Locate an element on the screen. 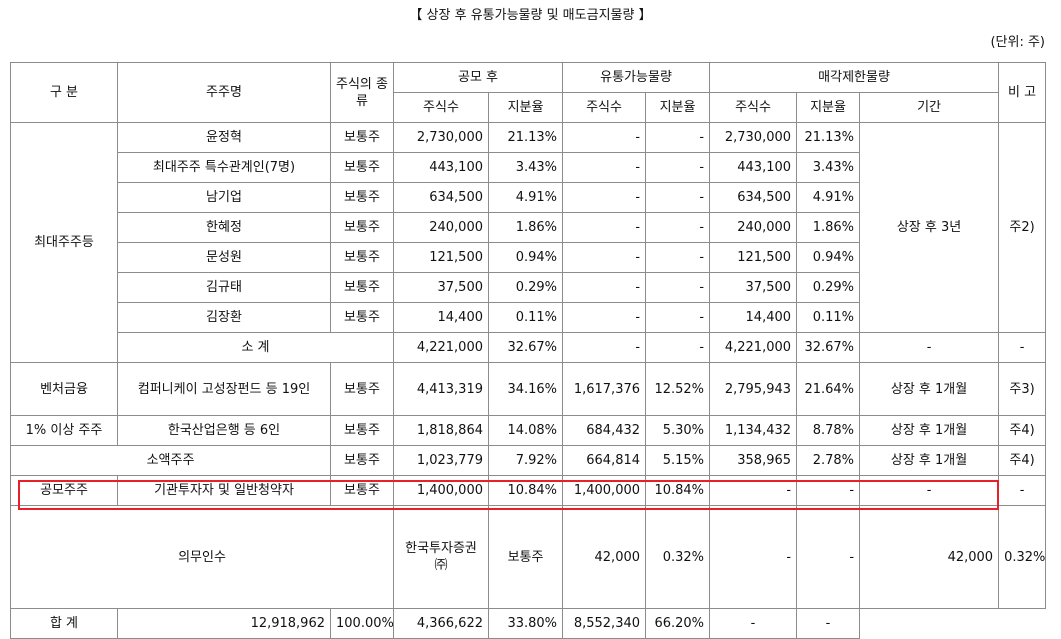  table-row: 한혜정 보통주 240,000 1.86% - -240,000 1.86% is located at coordinates (528, 227).